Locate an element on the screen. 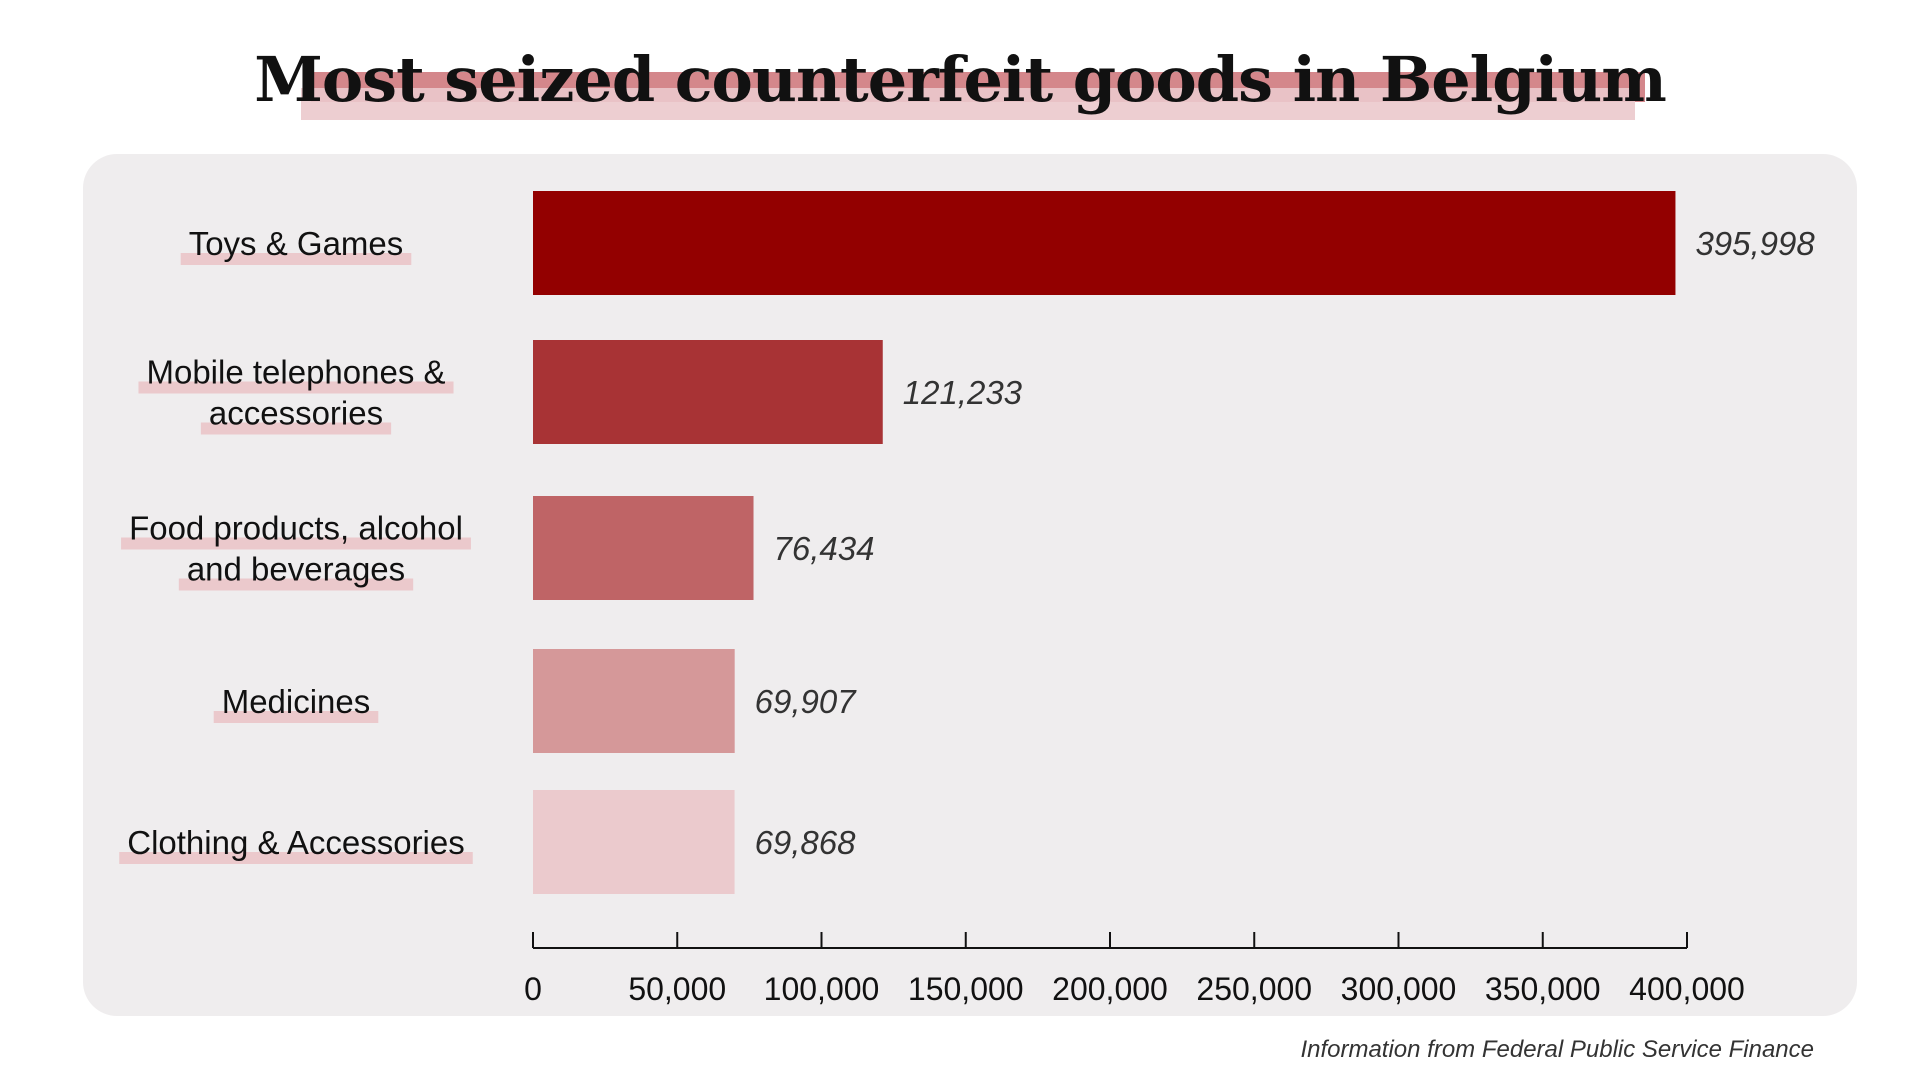 This screenshot has width=1920, height=1080. value-label-4: 69,907 is located at coordinates (806, 701).